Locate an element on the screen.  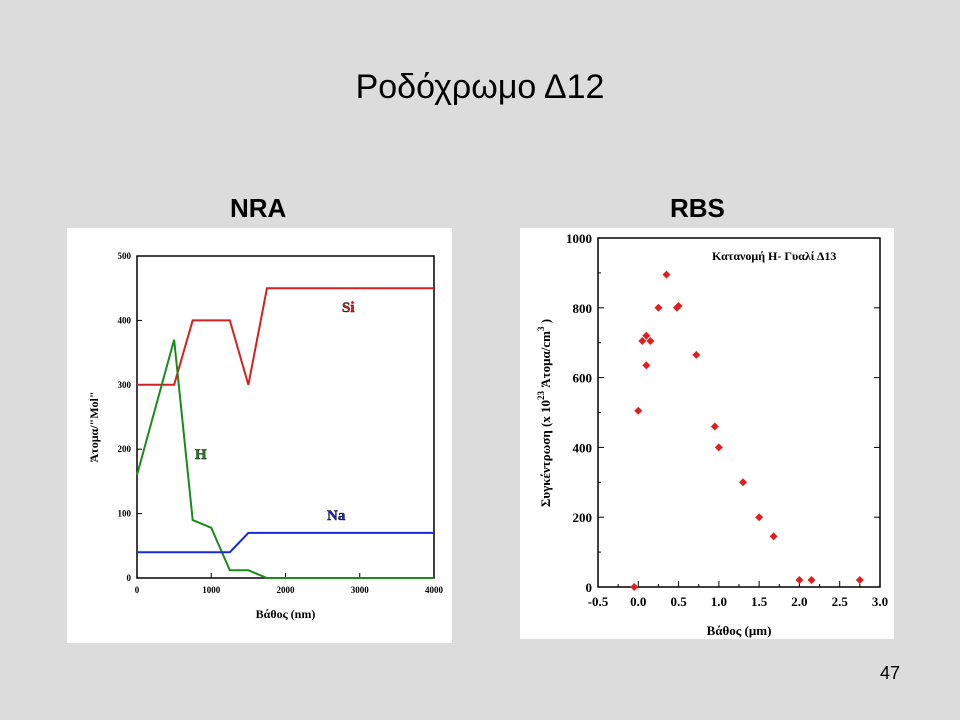
nra-y-tick-label: 400 is located at coordinates (125, 320).